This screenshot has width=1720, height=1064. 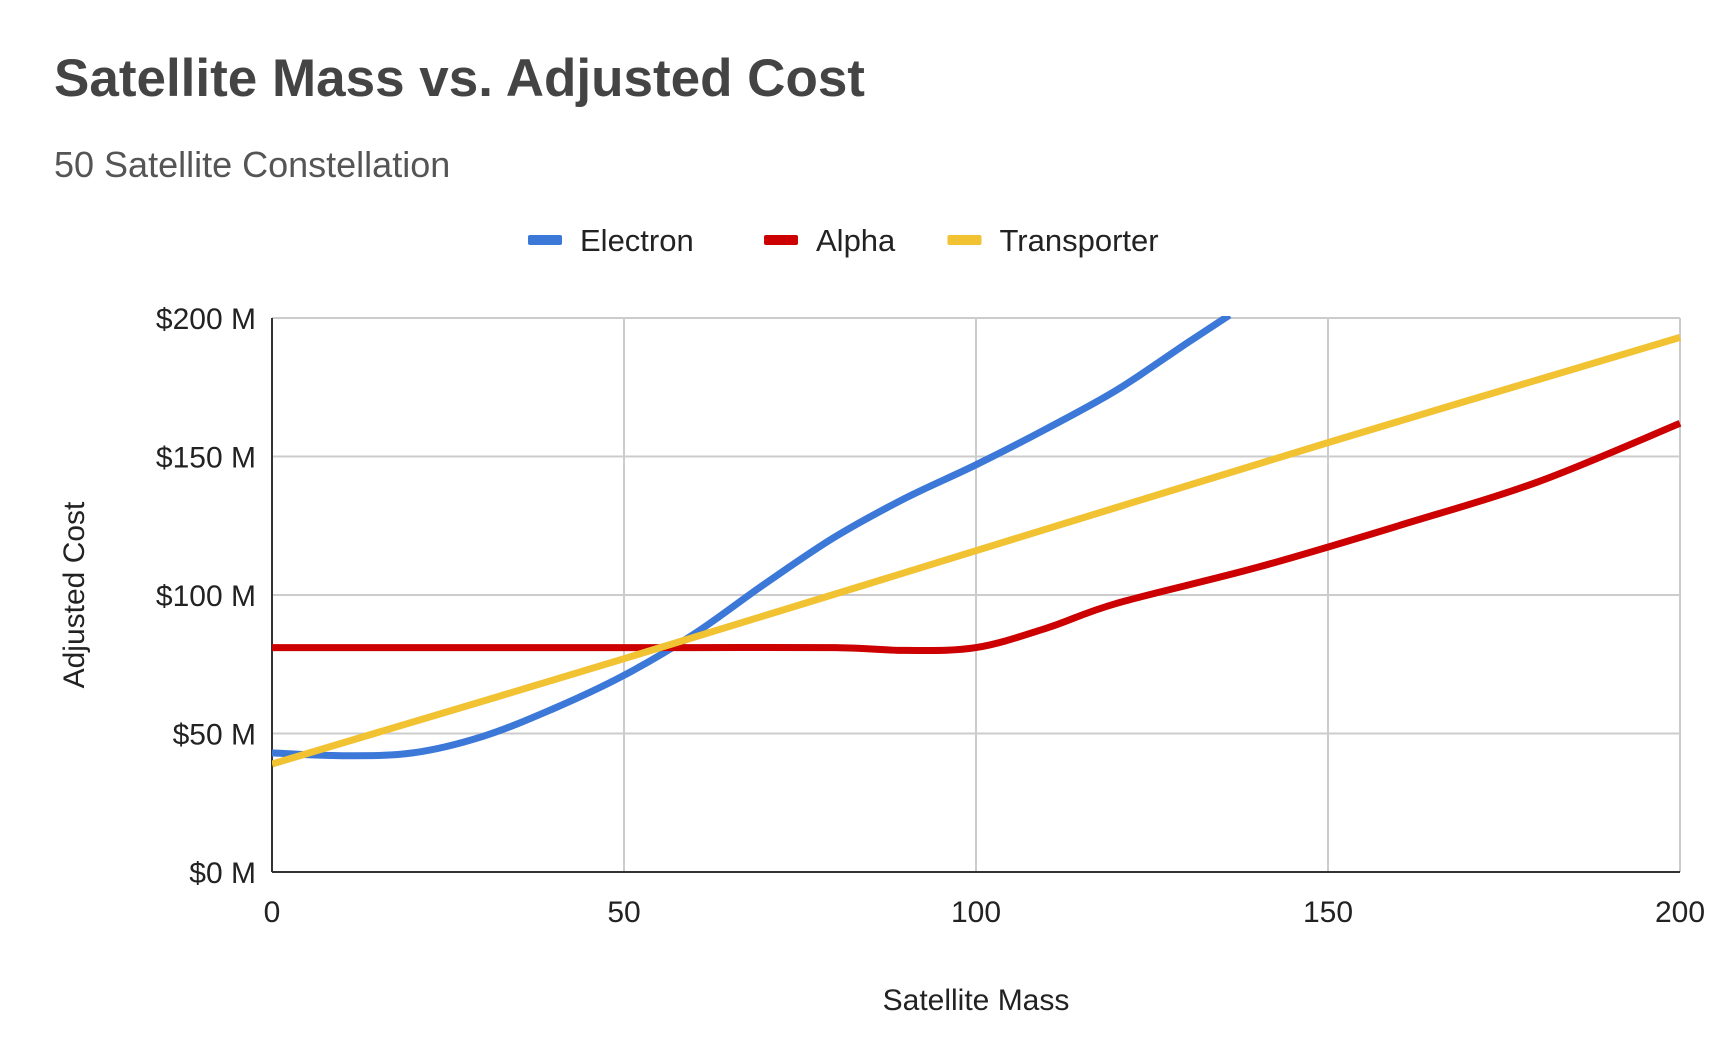 I want to click on y-tick-label: $50 M, so click(x=214, y=735).